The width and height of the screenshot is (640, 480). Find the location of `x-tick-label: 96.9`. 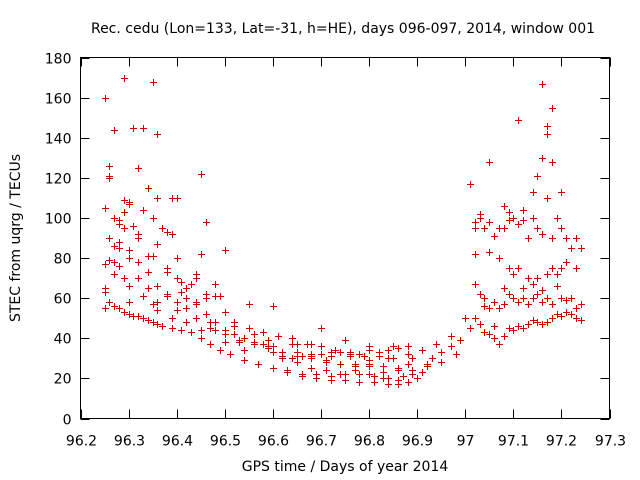

x-tick-label: 96.9 is located at coordinates (417, 442).